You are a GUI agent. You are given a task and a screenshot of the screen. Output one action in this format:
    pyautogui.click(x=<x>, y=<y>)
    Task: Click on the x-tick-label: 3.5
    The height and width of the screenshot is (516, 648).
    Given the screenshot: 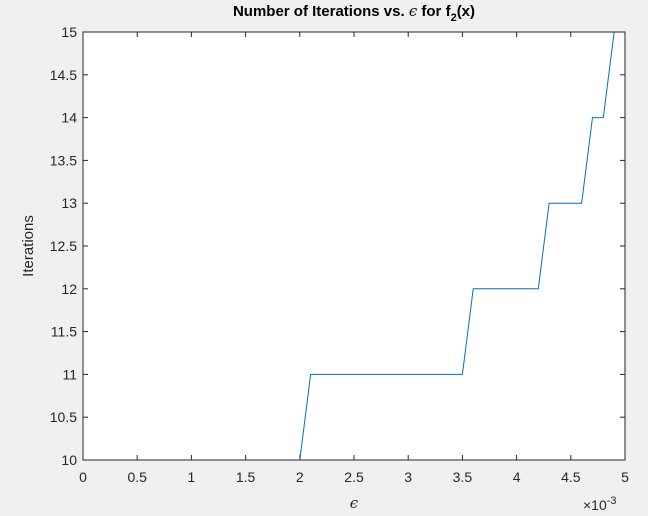 What is the action you would take?
    pyautogui.click(x=463, y=477)
    